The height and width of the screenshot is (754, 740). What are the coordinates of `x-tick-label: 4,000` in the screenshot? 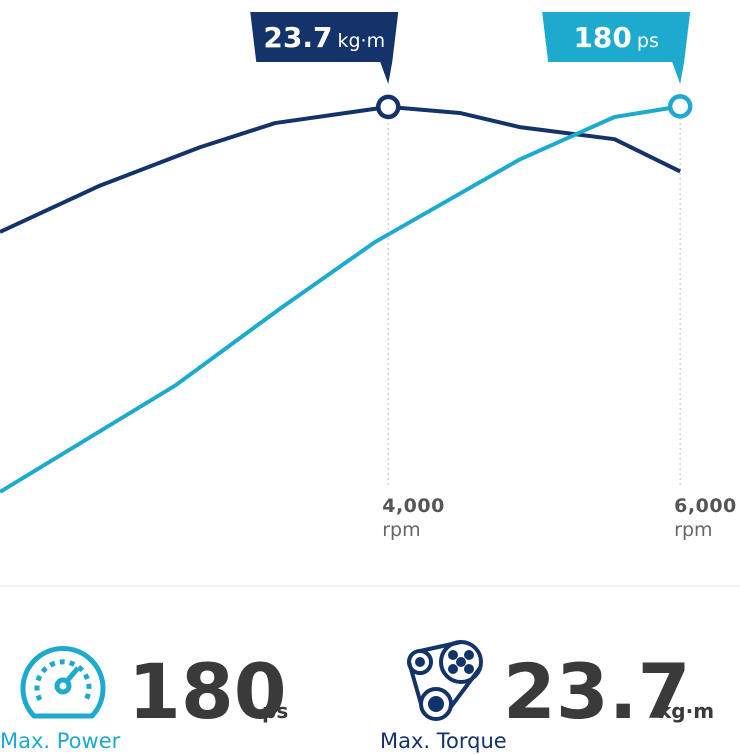 It's located at (413, 506).